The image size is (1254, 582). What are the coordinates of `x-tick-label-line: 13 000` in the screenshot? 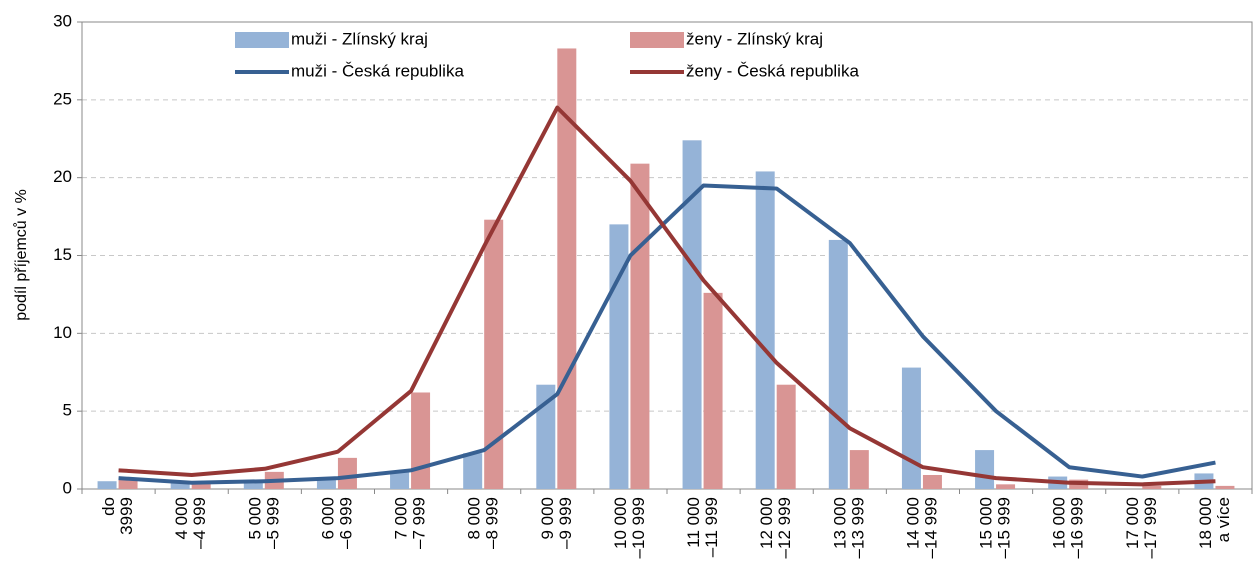 It's located at (839, 523).